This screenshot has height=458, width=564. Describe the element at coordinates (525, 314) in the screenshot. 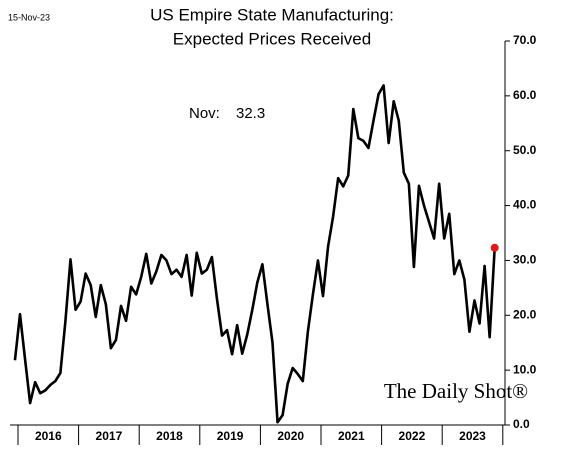

I see `y-tick-label: 20.0` at that location.